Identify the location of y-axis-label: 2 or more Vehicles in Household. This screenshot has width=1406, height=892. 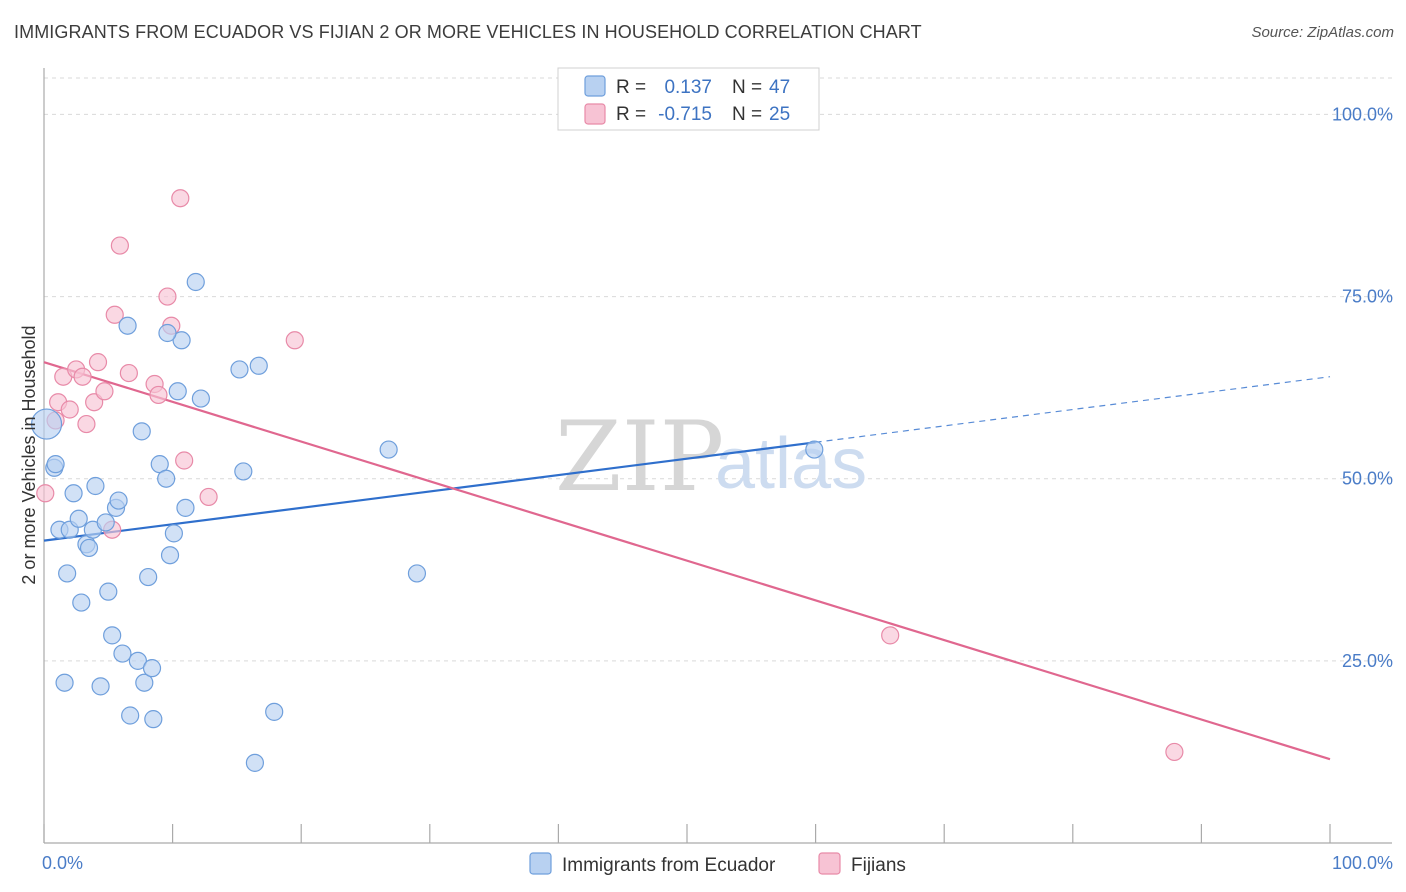
(29, 454).